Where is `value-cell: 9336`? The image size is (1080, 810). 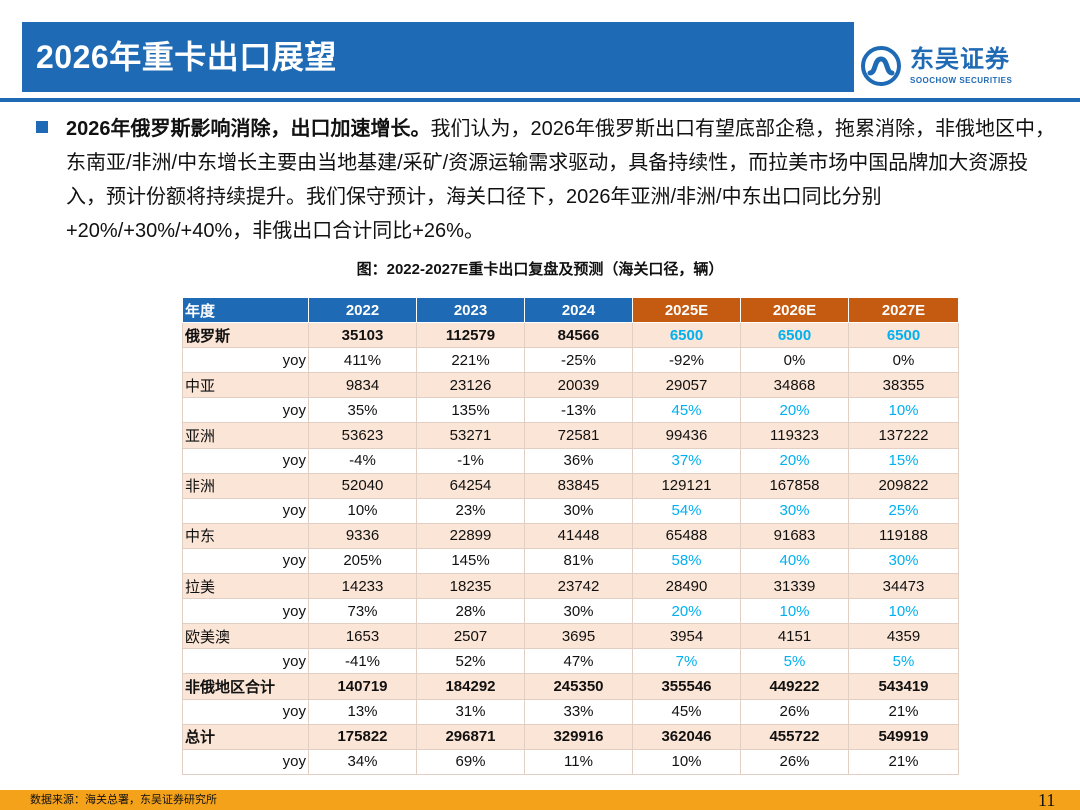
value-cell: 9336 is located at coordinates (362, 535).